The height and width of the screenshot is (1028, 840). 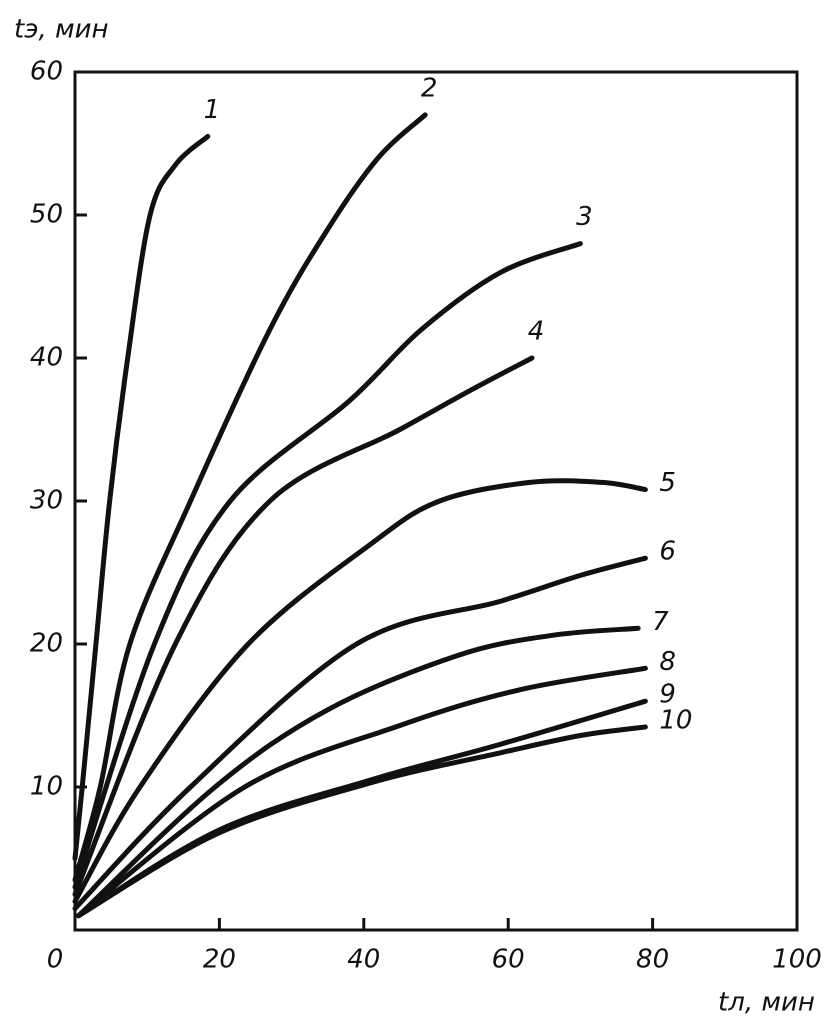 What do you see at coordinates (46, 501) in the screenshot?
I see `y-tick-label: 30` at bounding box center [46, 501].